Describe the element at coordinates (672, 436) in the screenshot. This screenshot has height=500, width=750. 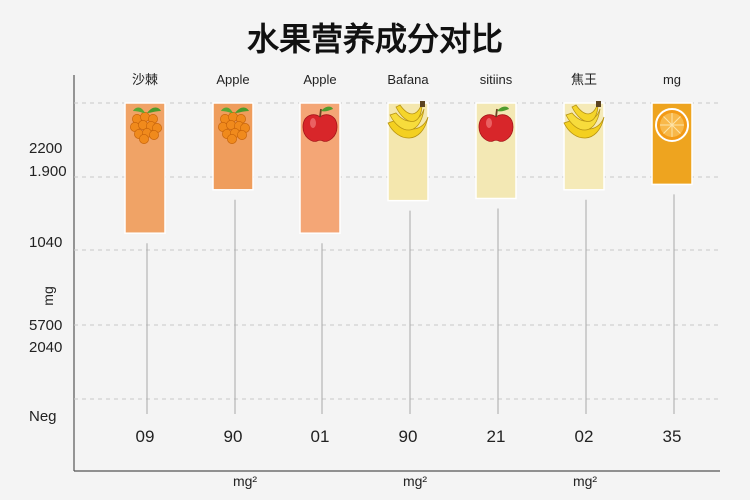
I see `bottom-value-label: 35` at that location.